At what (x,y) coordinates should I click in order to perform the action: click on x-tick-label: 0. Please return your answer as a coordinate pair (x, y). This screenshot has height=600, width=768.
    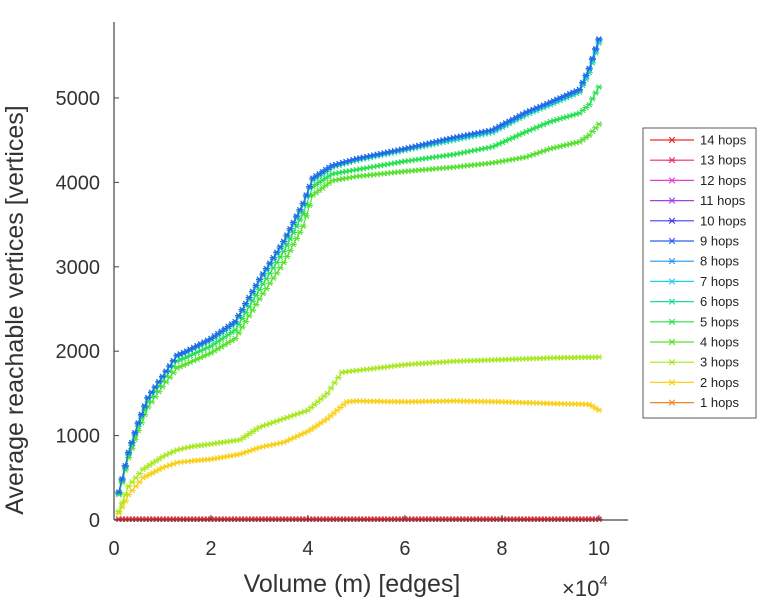
    Looking at the image, I should click on (113, 549).